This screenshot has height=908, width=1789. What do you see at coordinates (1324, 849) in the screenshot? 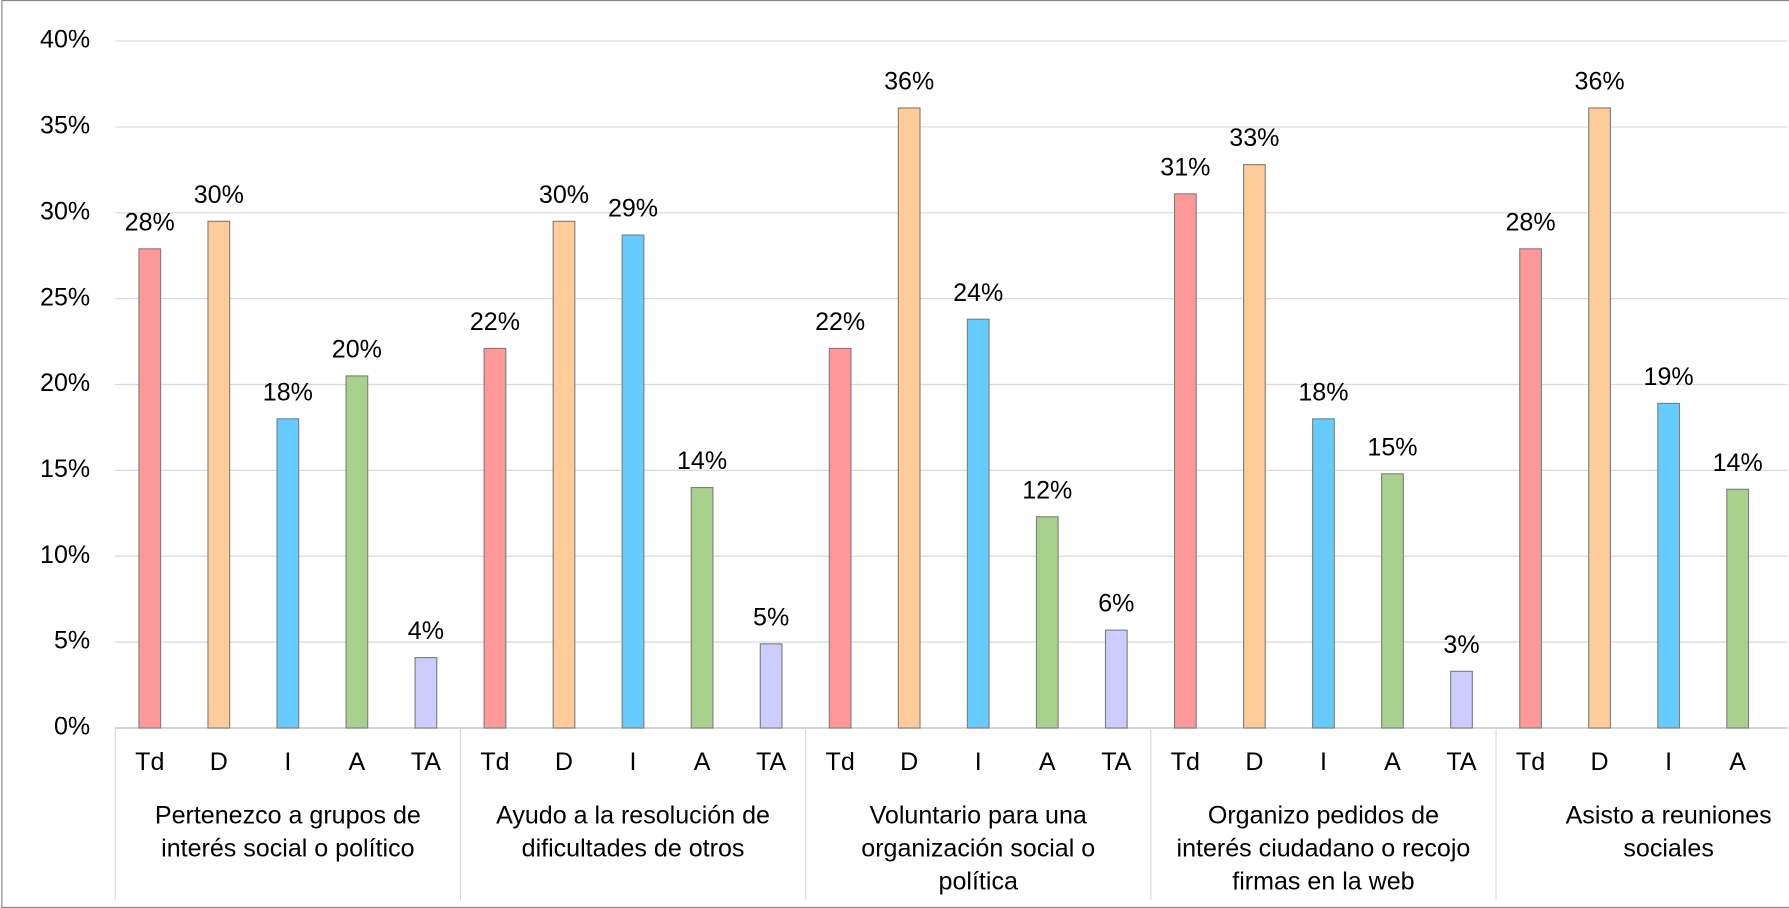
I see `group-label: interés ciudadano o recojo` at bounding box center [1324, 849].